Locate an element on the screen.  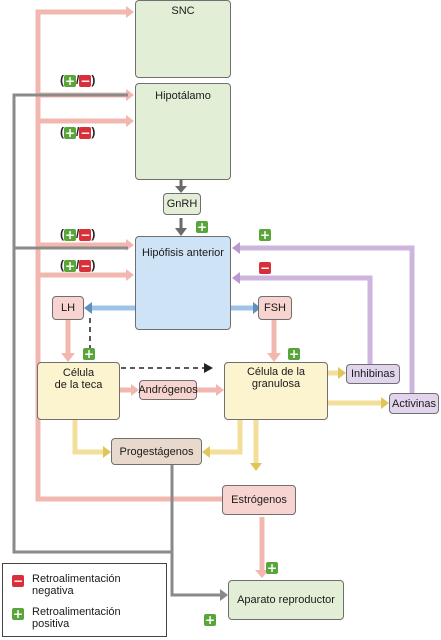
aparato-label: Aparato reproductor is located at coordinates (286, 600).